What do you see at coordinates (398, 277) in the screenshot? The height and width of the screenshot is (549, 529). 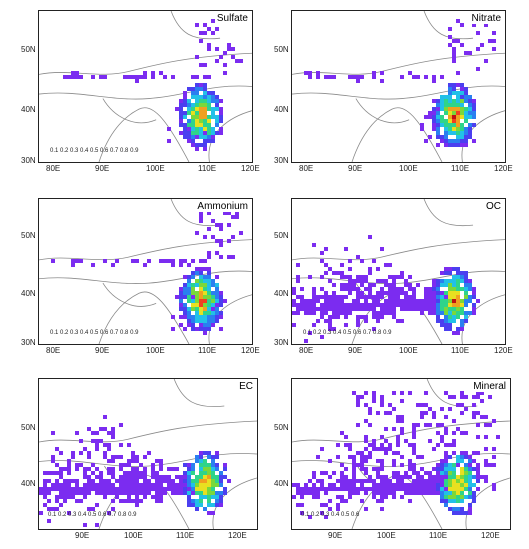 I see `boundary-line` at bounding box center [398, 277].